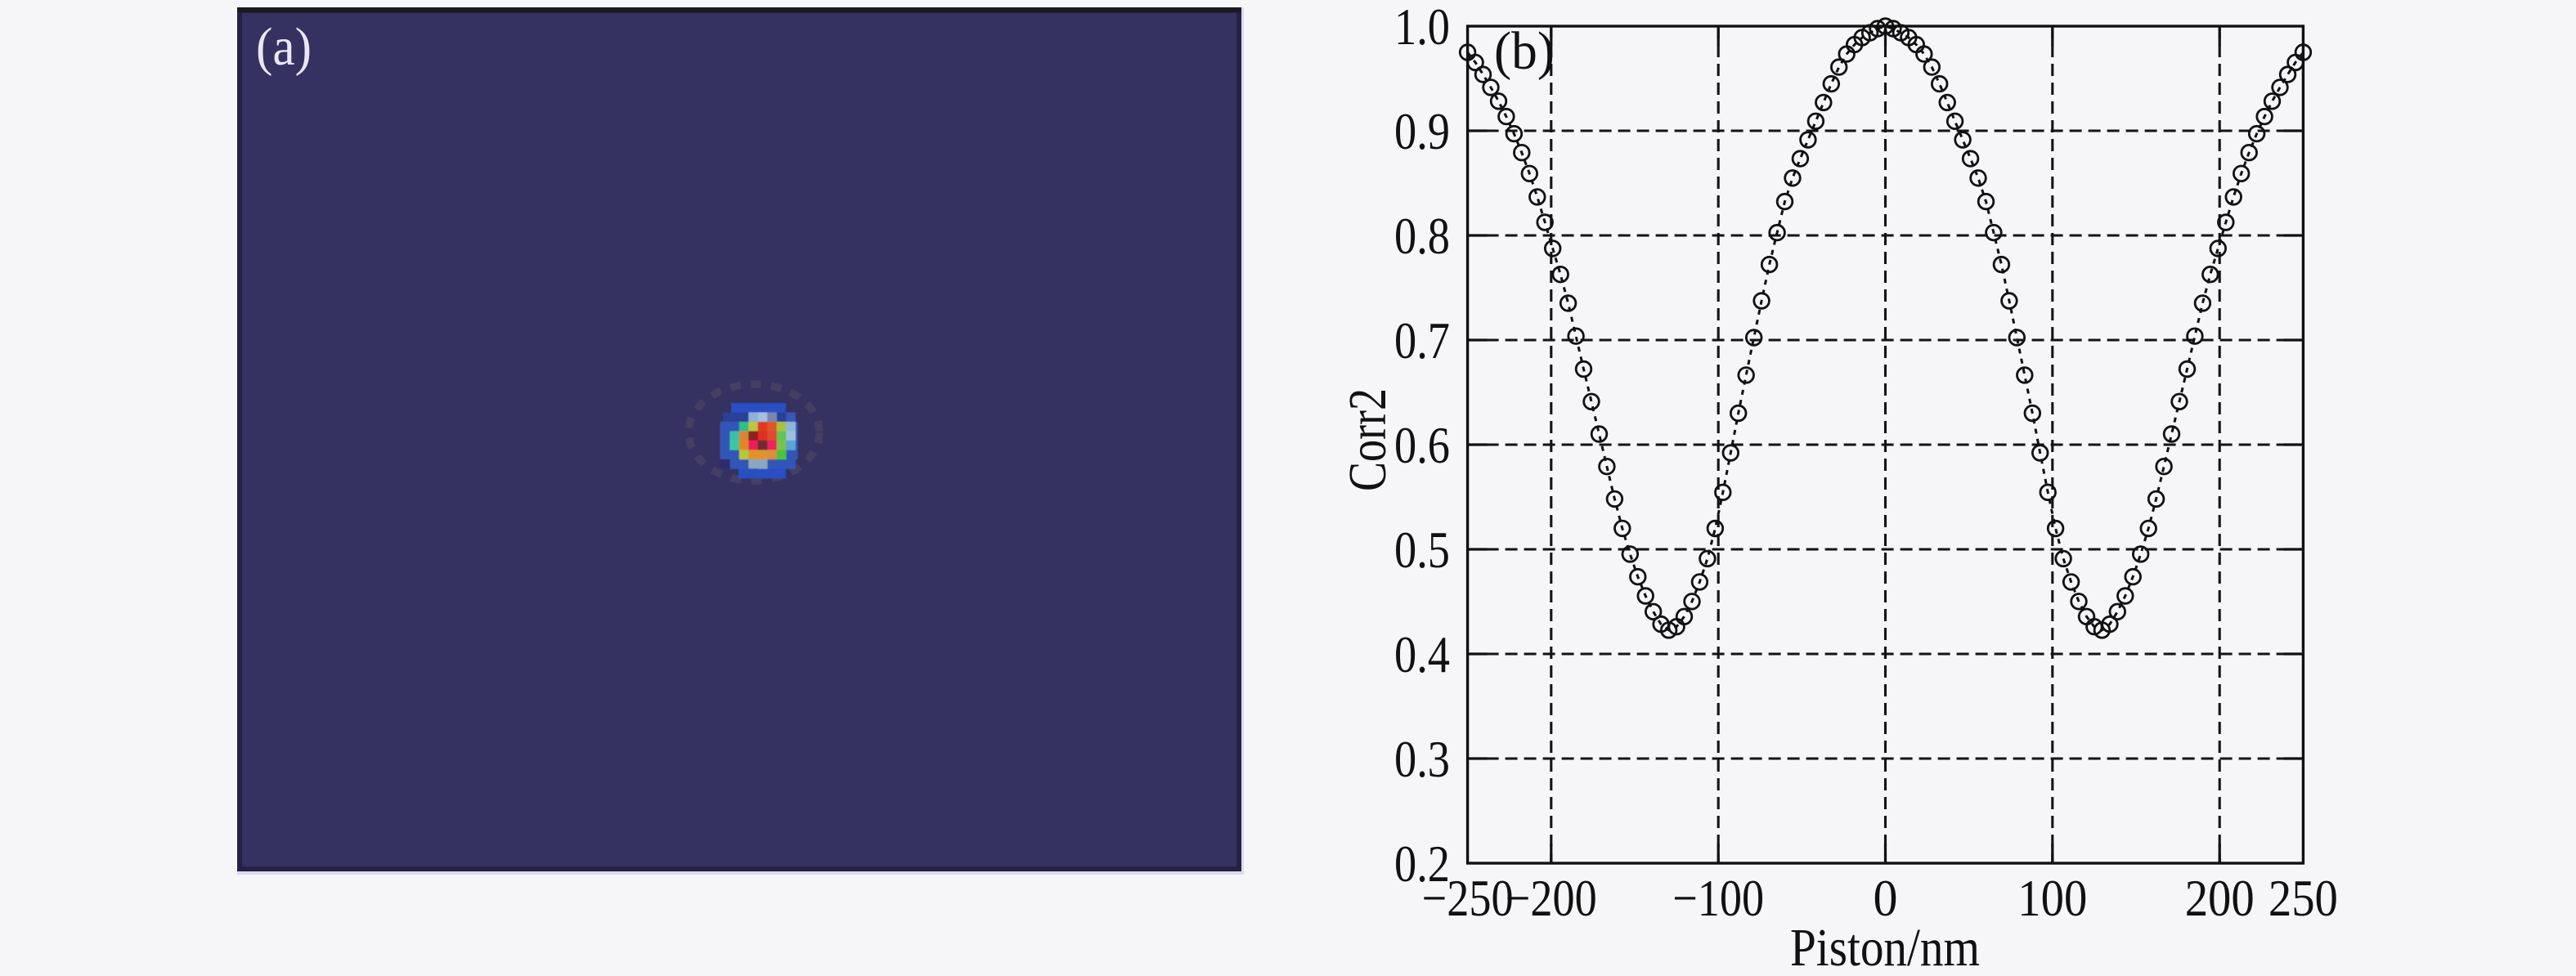  I want to click on svg-text: 200, so click(2220, 898).